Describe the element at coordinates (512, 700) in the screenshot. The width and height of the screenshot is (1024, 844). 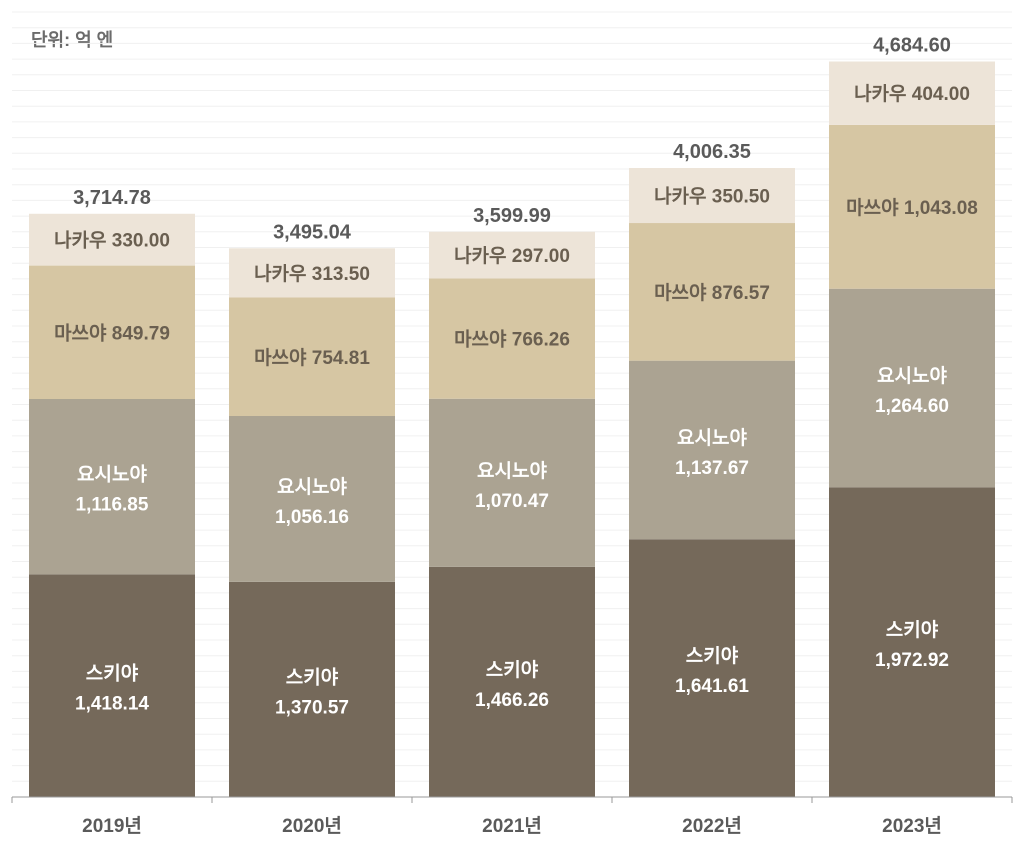
I see `segment-value-label: 1,466.26` at that location.